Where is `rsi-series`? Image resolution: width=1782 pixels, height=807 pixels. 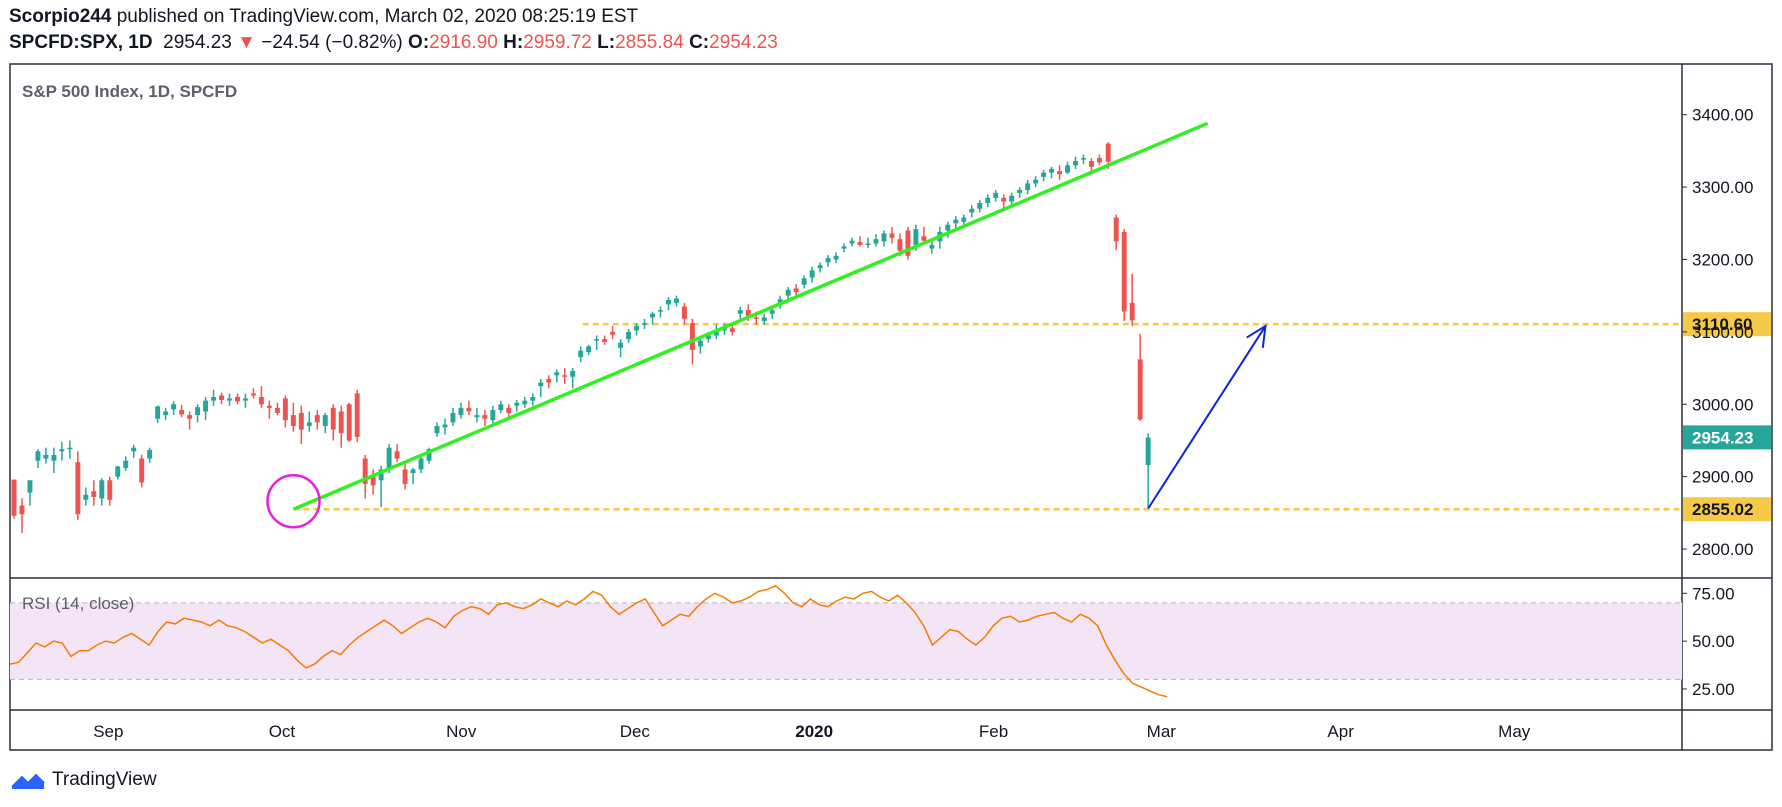
rsi-series is located at coordinates (588, 641).